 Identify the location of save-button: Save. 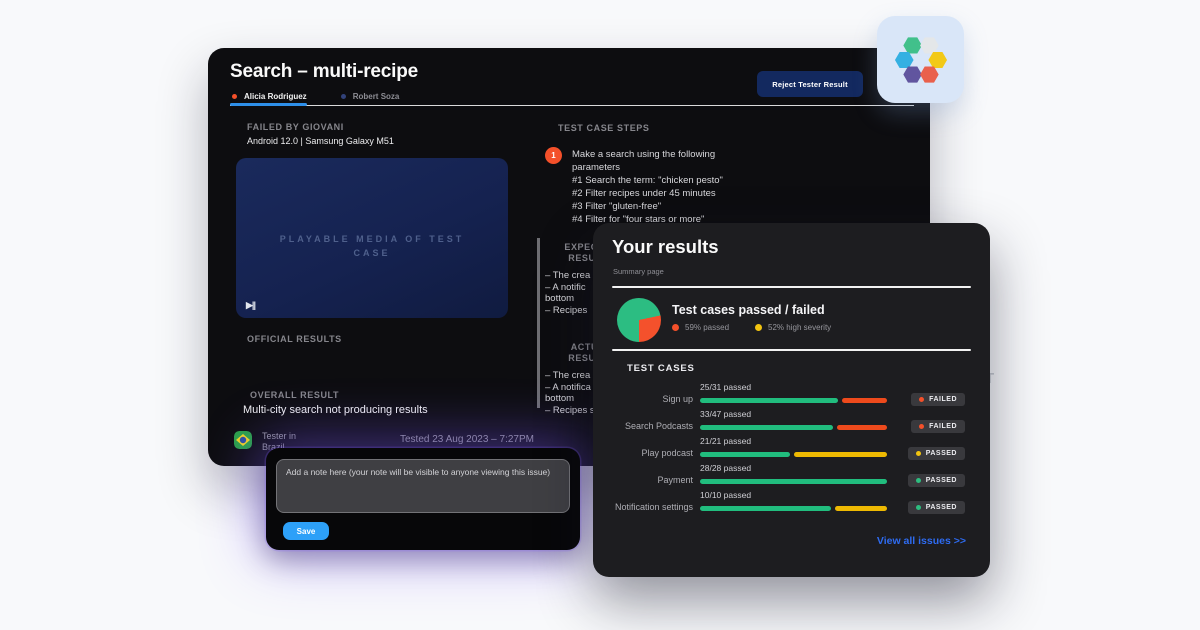
(306, 531).